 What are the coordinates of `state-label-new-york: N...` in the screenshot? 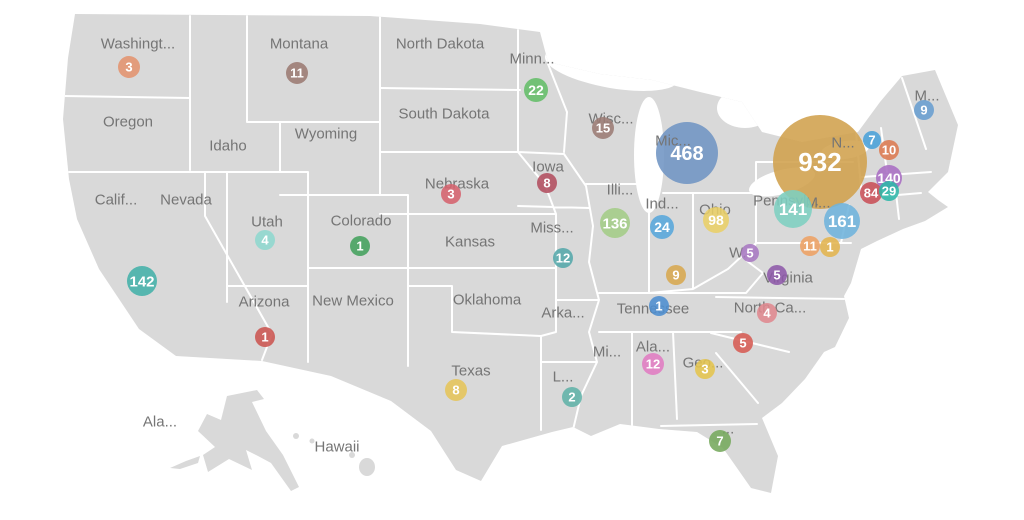 It's located at (842, 142).